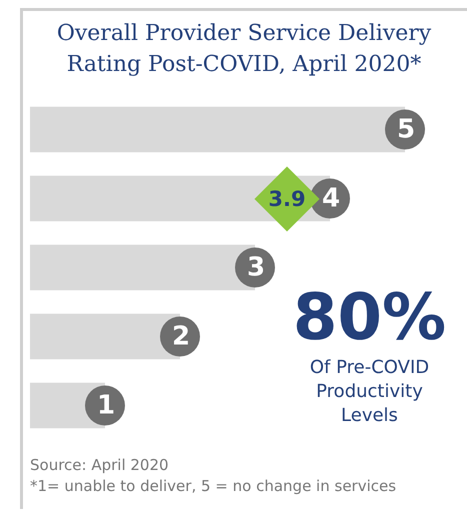 This screenshot has width=467, height=514. I want to click on annotation: Of Pre-COVID Productivity Levels, so click(369, 392).